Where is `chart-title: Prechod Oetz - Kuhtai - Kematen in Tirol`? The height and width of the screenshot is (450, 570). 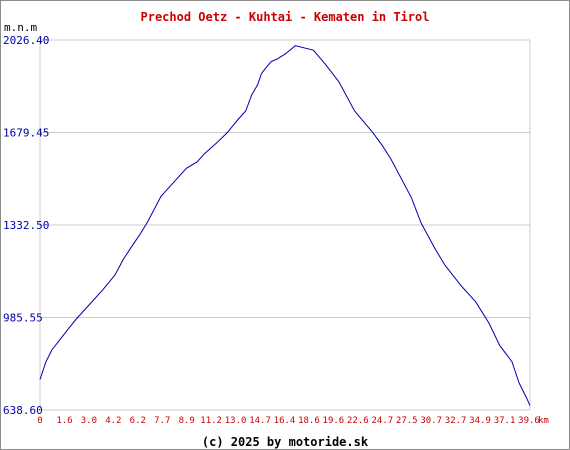
chart-title: Prechod Oetz - Kuhtai - Kematen in Tirol is located at coordinates (285, 17).